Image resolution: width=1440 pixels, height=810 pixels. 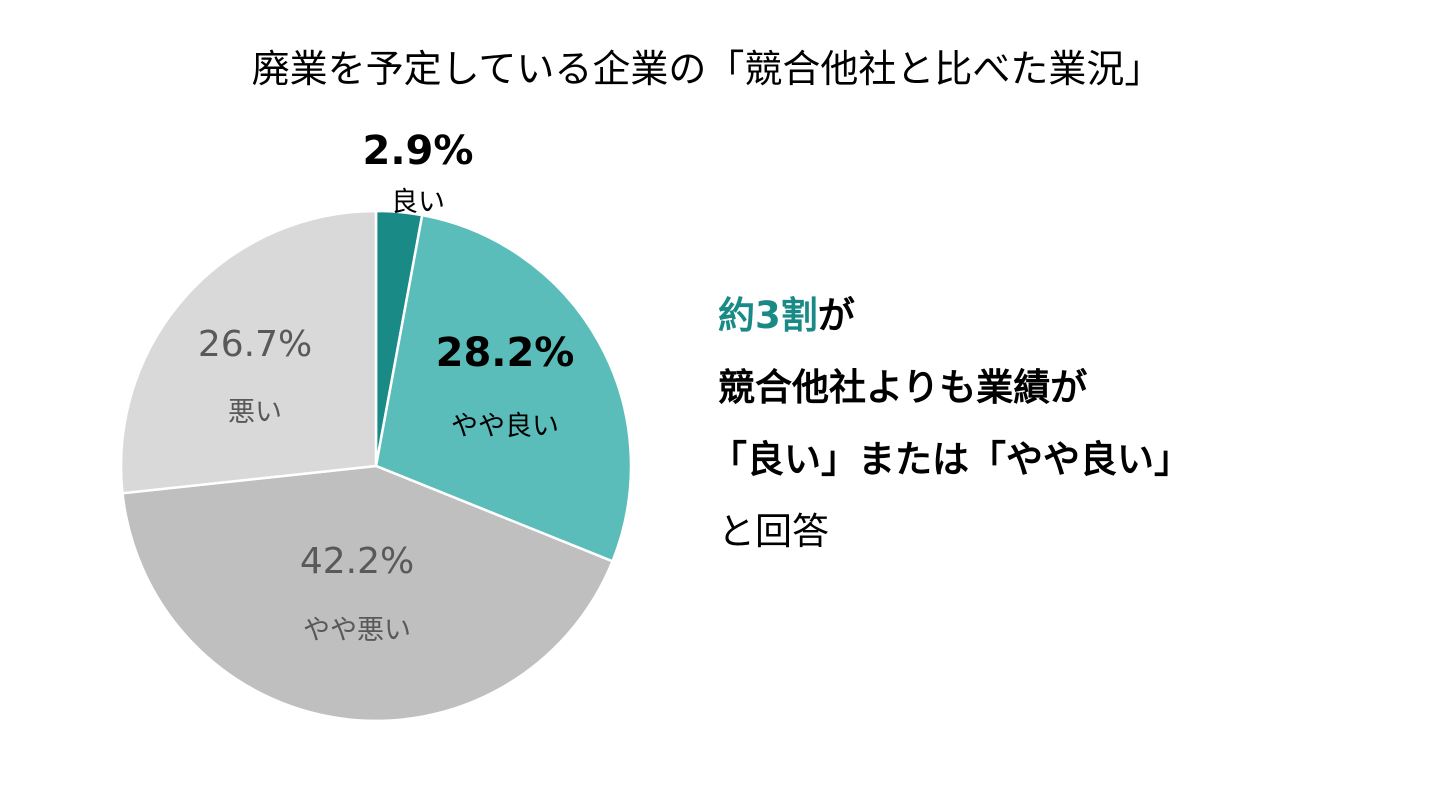 What do you see at coordinates (418, 202) in the screenshot?
I see `label-good-category: 良い` at bounding box center [418, 202].